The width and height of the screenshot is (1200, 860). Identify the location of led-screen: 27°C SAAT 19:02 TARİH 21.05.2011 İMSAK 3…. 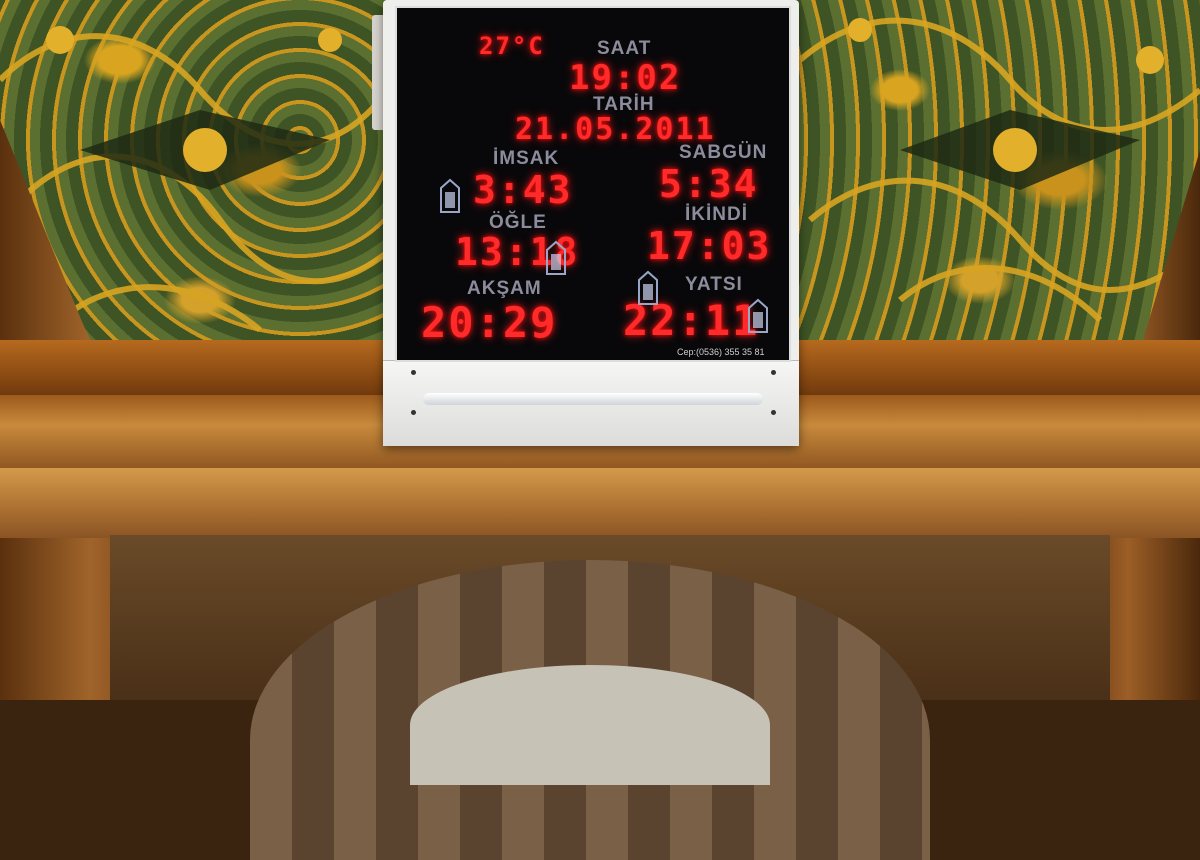
(593, 184).